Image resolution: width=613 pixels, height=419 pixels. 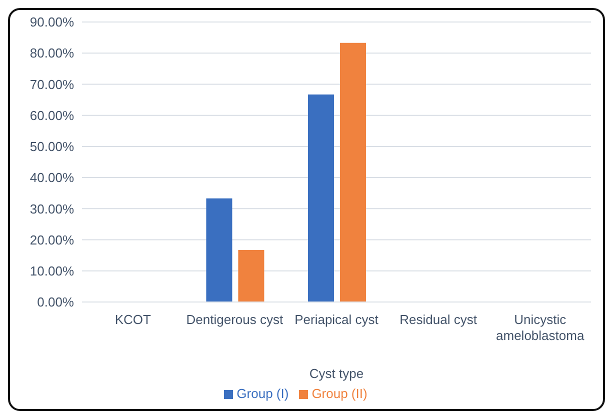 What do you see at coordinates (52, 22) in the screenshot?
I see `y-tick-label: 90.00%` at bounding box center [52, 22].